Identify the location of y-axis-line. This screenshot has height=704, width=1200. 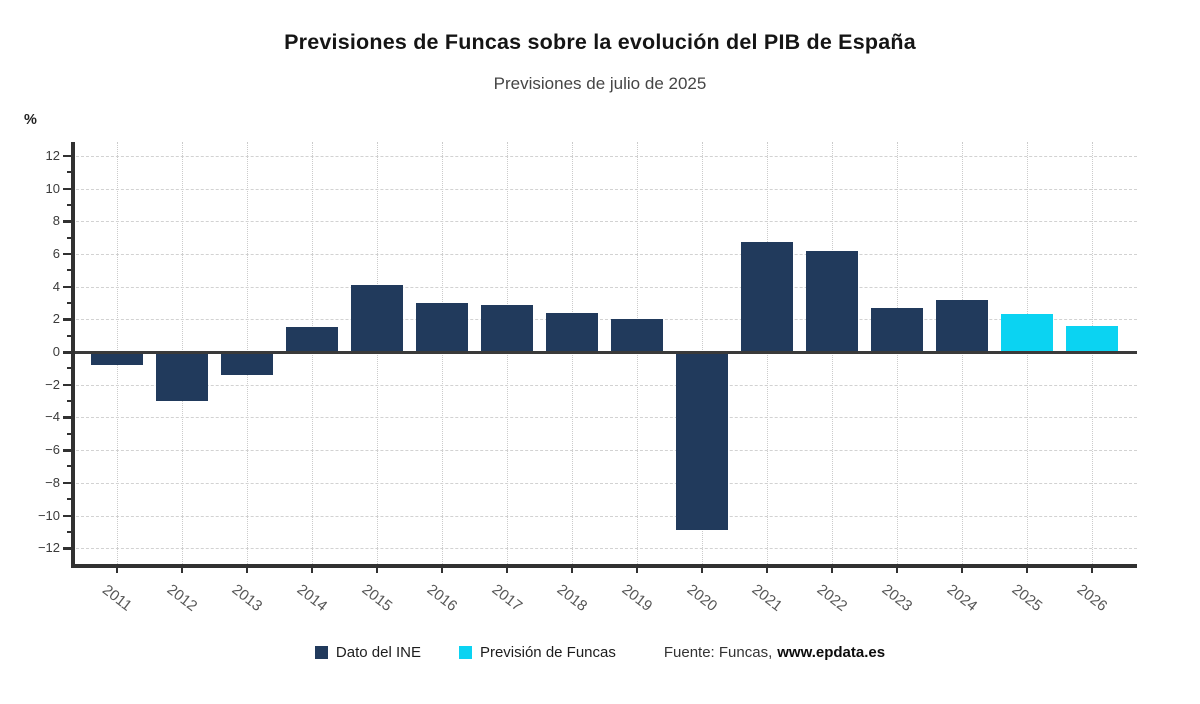
(73, 355).